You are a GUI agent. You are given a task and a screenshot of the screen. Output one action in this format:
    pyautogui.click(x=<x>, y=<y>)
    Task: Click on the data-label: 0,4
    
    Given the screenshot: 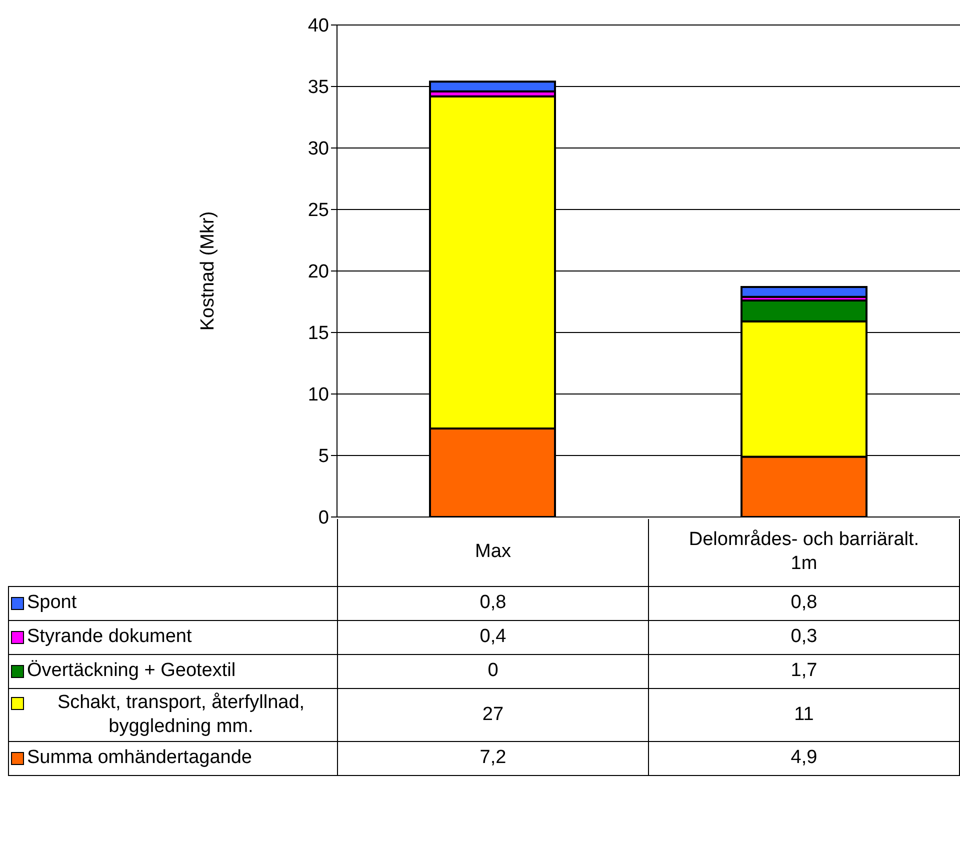 What is the action you would take?
    pyautogui.click(x=493, y=637)
    